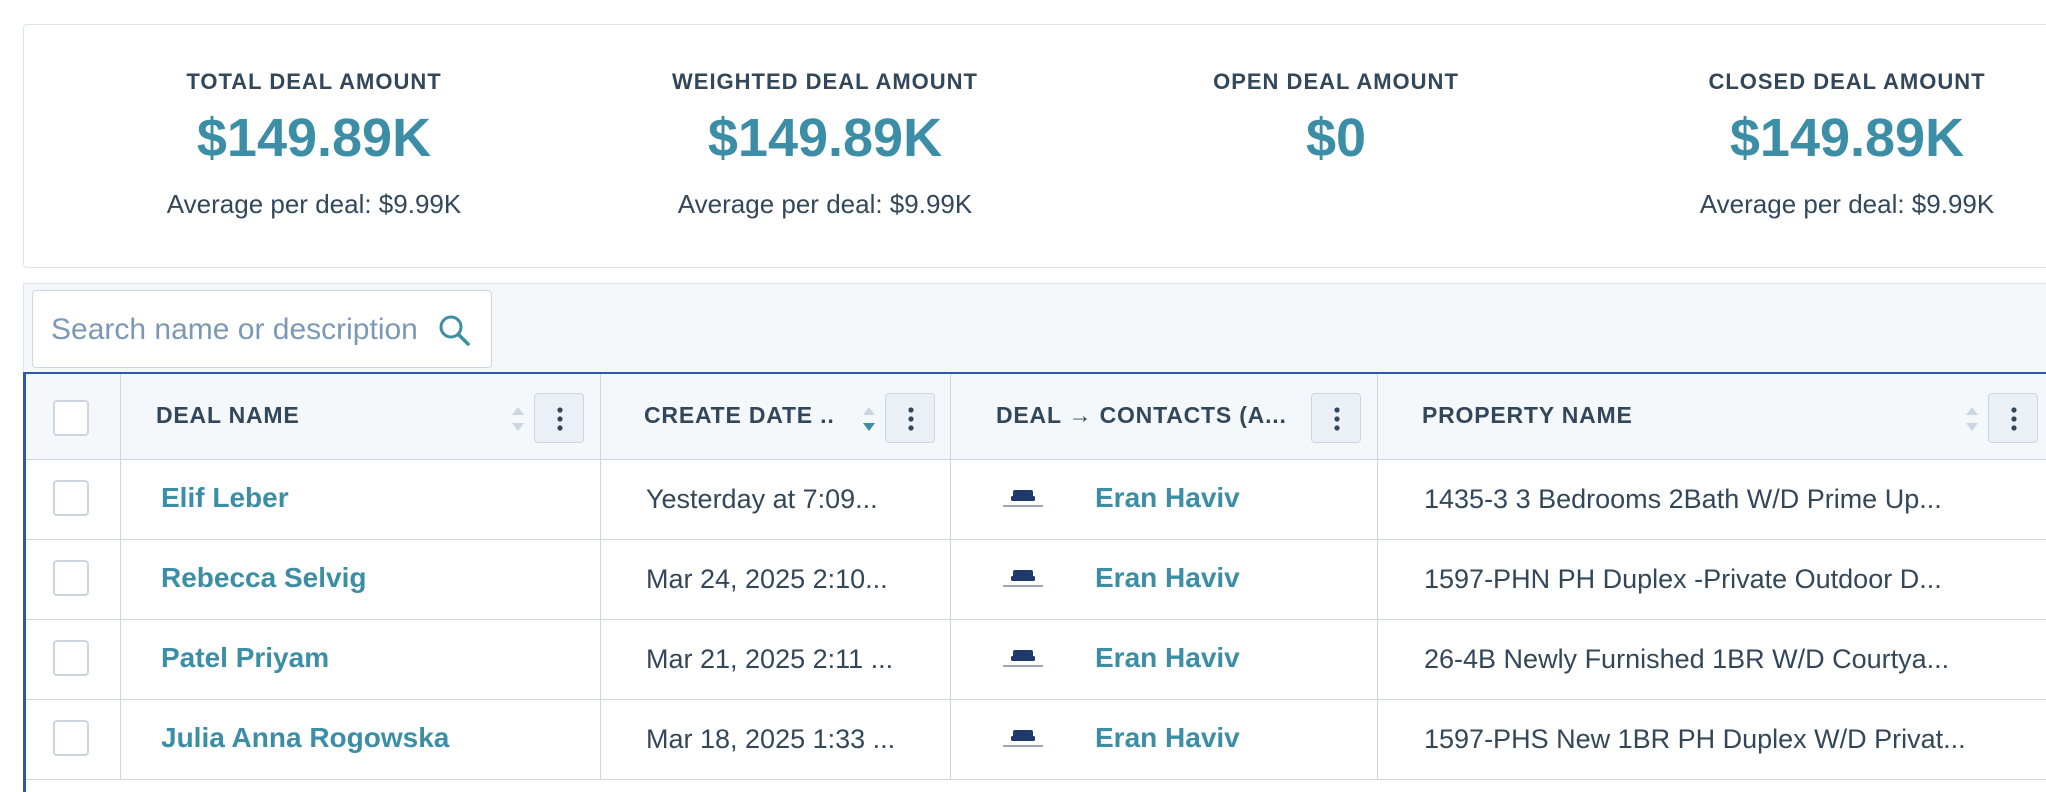 The image size is (2046, 792). I want to click on table-toolbar, so click(1034, 328).